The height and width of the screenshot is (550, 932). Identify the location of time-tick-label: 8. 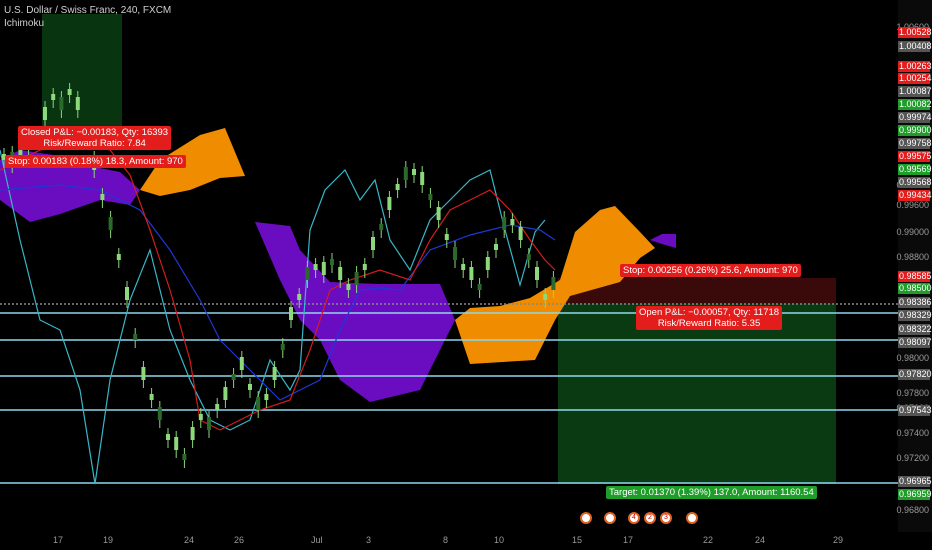
(446, 540).